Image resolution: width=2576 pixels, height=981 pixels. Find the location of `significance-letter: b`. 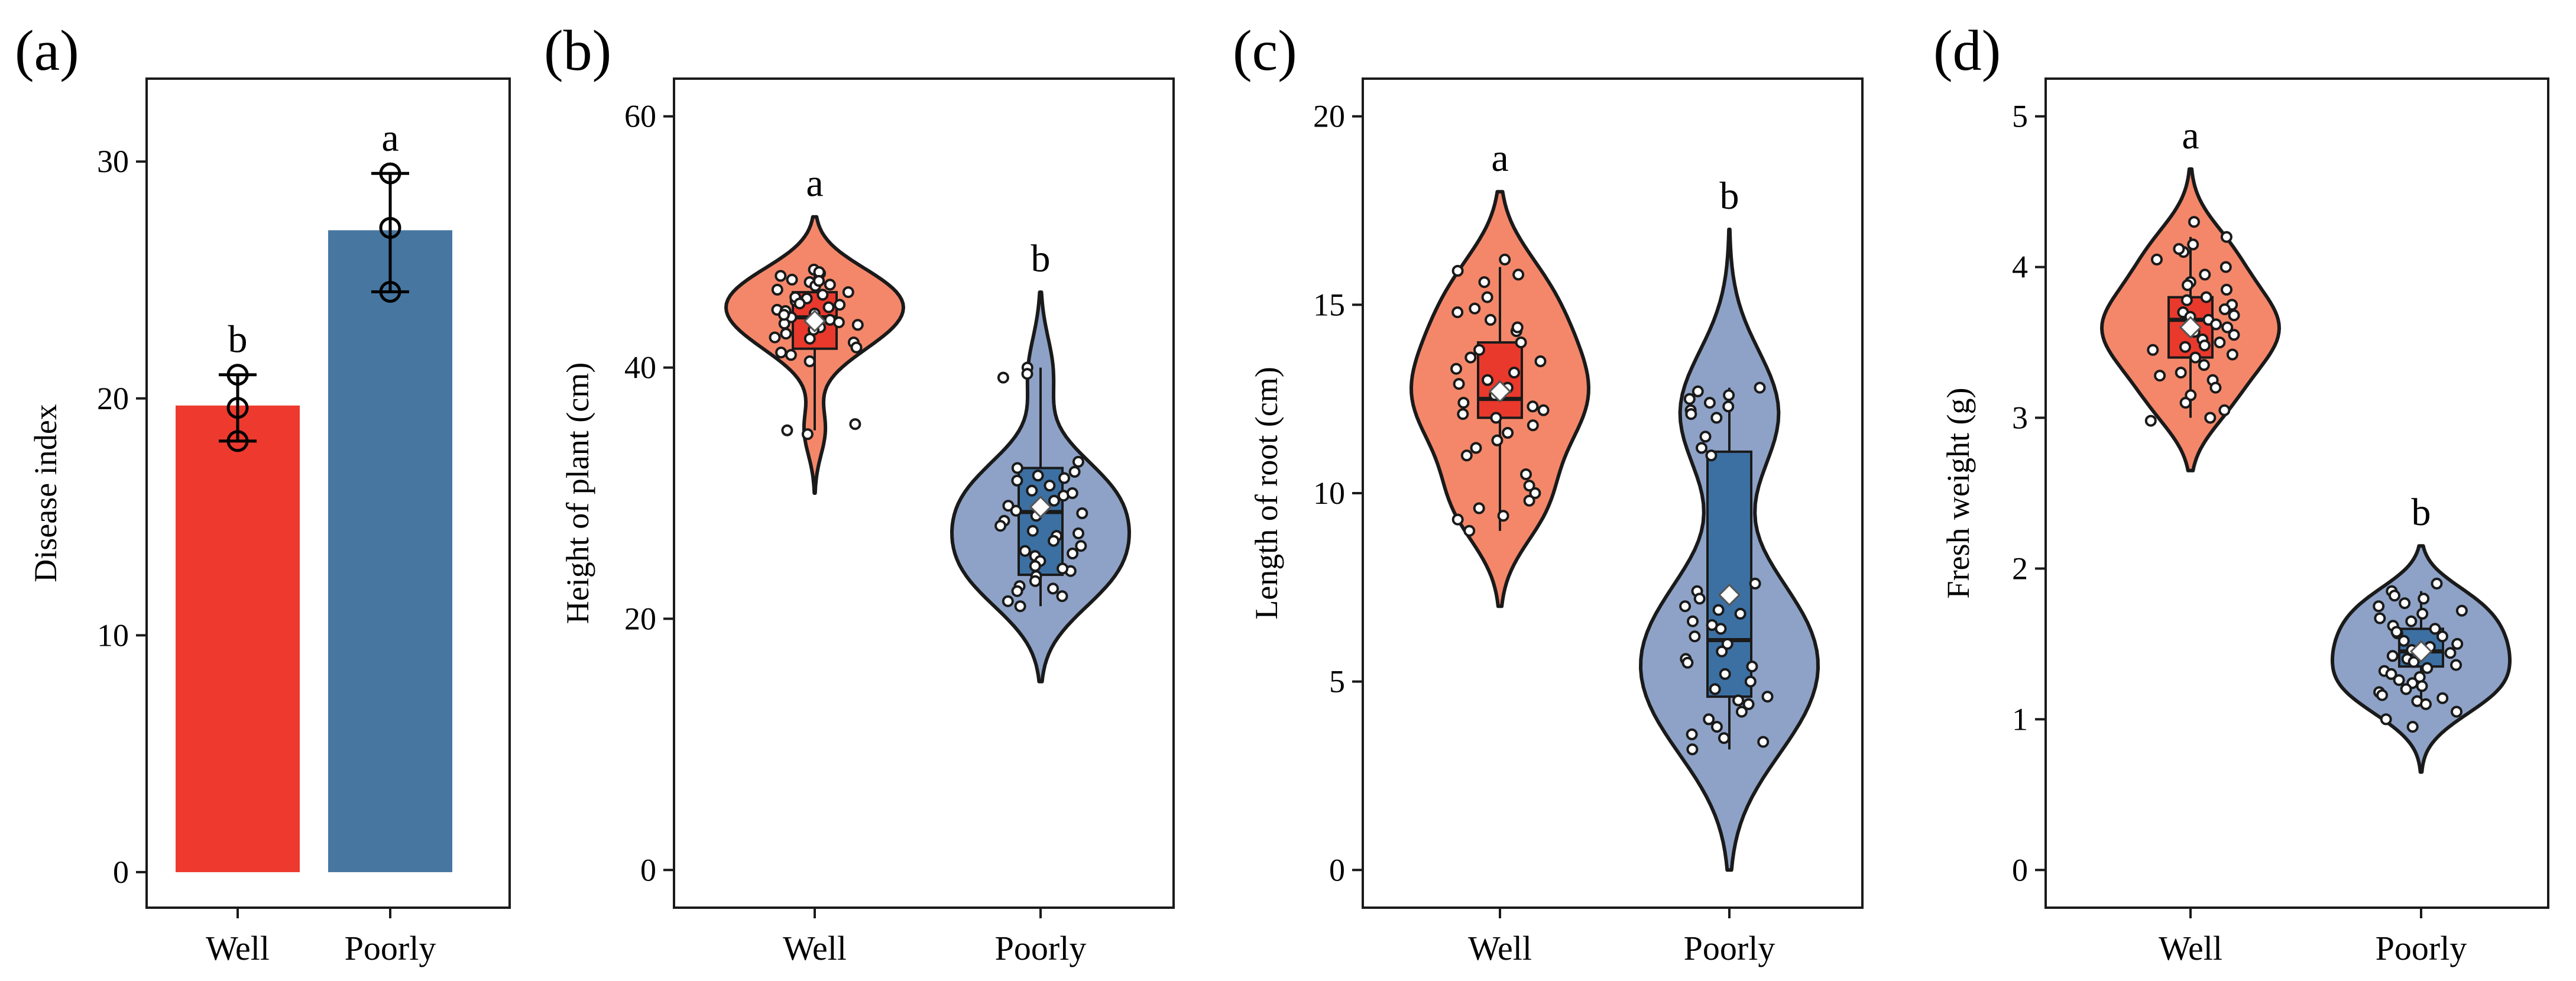

significance-letter: b is located at coordinates (1041, 258).